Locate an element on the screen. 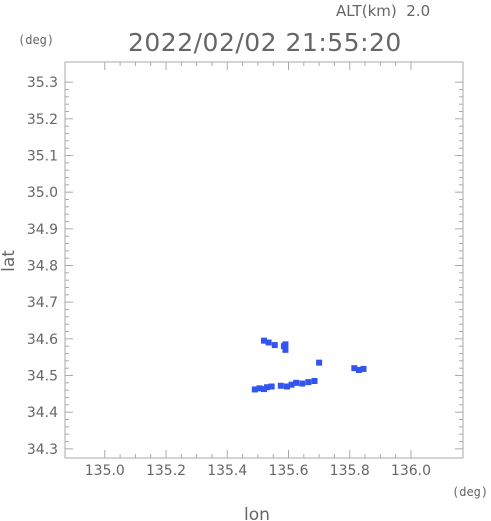 This screenshot has width=491, height=521. x-tick-label: 136.0 is located at coordinates (411, 471).